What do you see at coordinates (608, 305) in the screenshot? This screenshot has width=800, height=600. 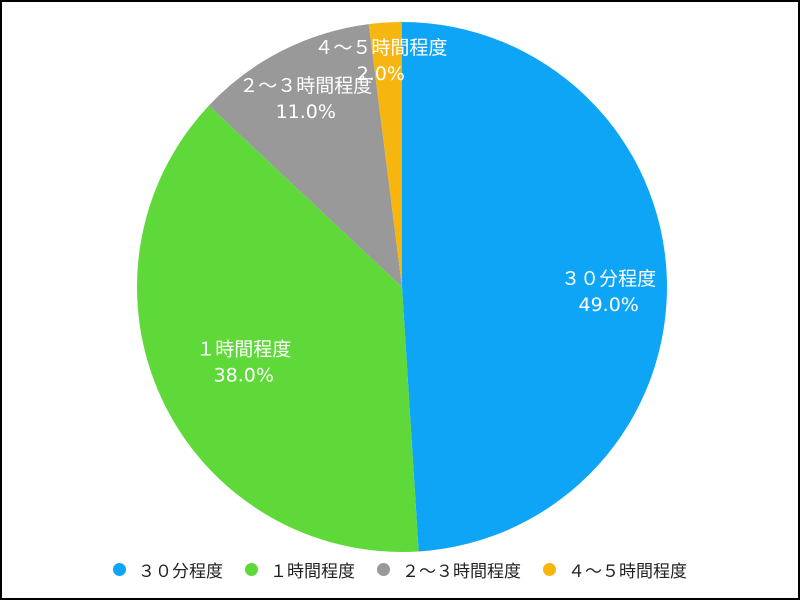 I see `slice-value-label-0: 49.0%` at bounding box center [608, 305].